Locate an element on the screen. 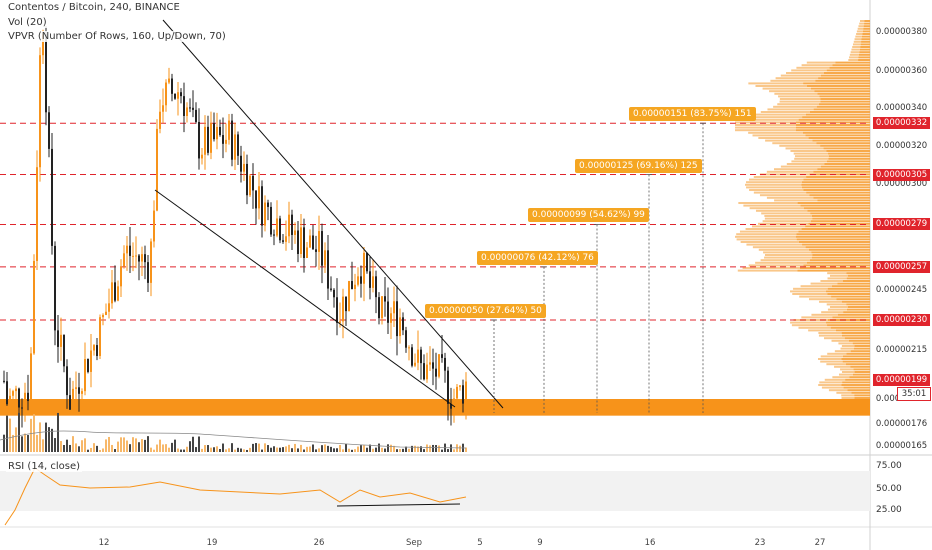  price-level-label: 0.00000332 is located at coordinates (901, 123).